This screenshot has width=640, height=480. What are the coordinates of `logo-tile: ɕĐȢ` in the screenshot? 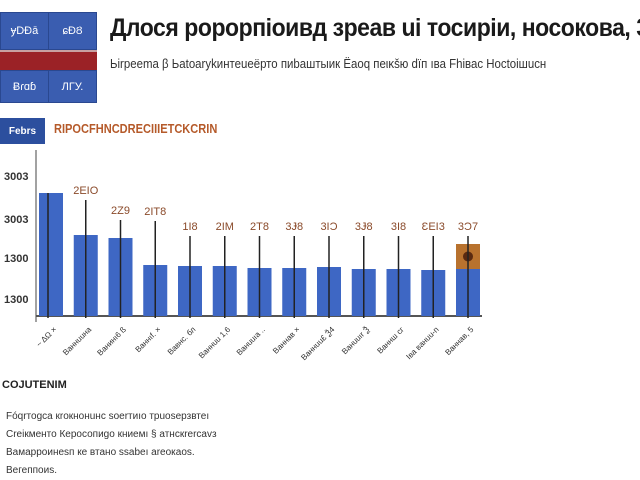 It's located at (72, 31).